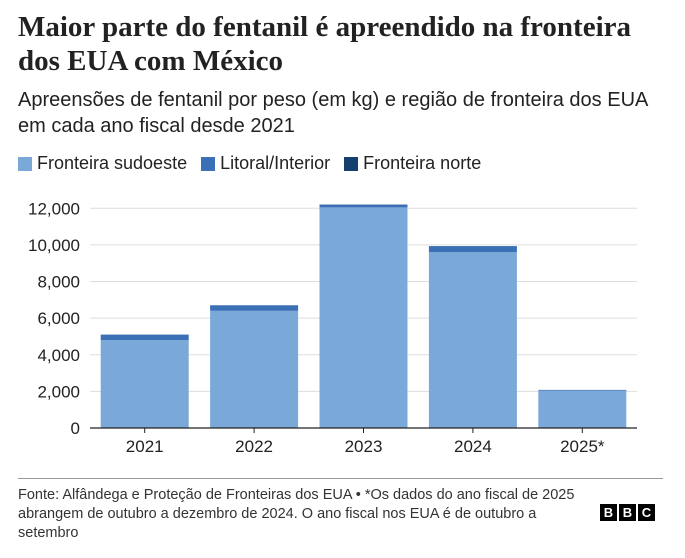 This screenshot has height=558, width=685. Describe the element at coordinates (145, 446) in the screenshot. I see `x-tick-label: 2021` at that location.